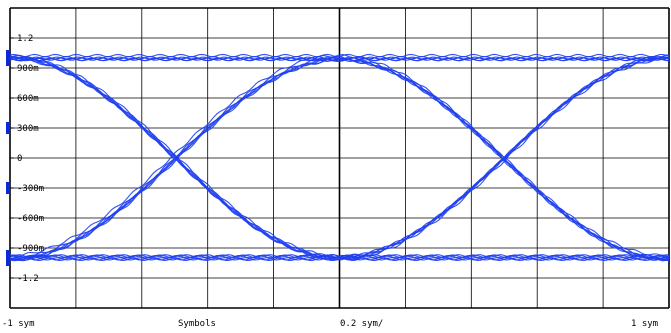 Image resolution: width=671 pixels, height=333 pixels. Describe the element at coordinates (27, 159) in the screenshot. I see `y-tick-labels: 1.2 900m 600m 300m 0 -300m -600m -900m -1.2` at that location.